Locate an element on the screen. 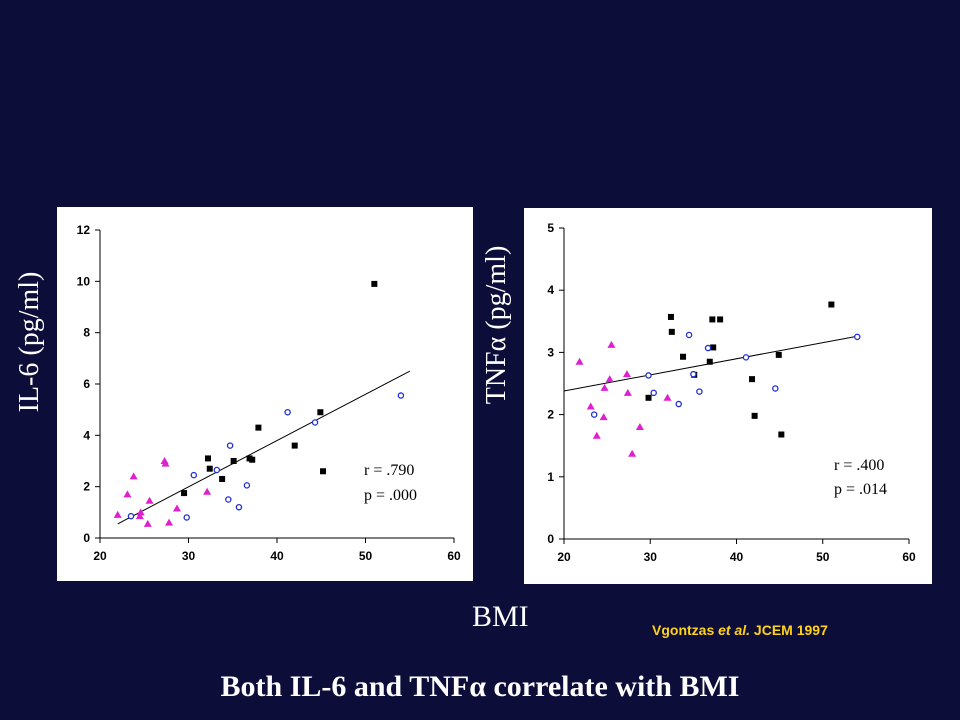  tnf-x-tick-label: 50 is located at coordinates (823, 557).